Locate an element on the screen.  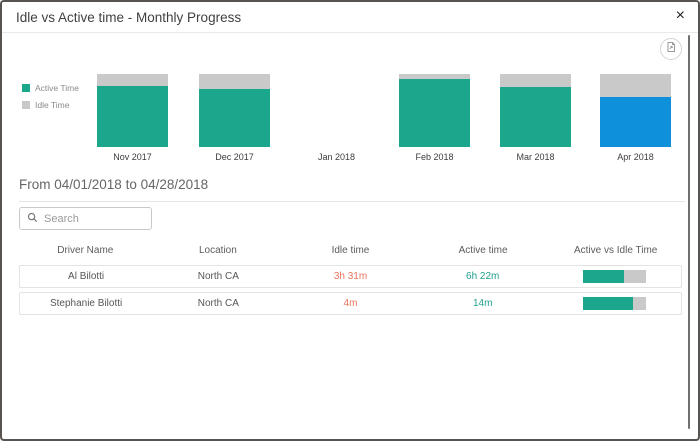
vertical-scrollbar is located at coordinates (689, 232).